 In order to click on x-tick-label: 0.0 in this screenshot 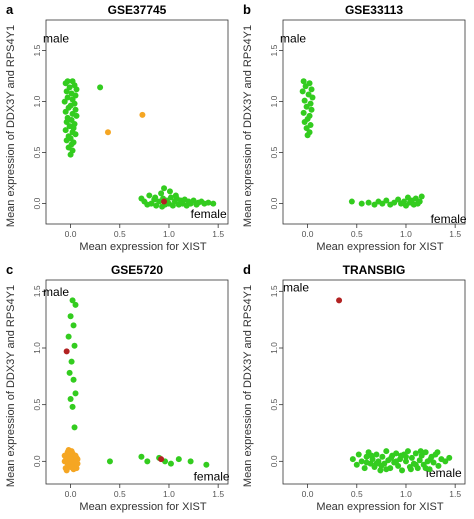, I will do `click(308, 234)`.